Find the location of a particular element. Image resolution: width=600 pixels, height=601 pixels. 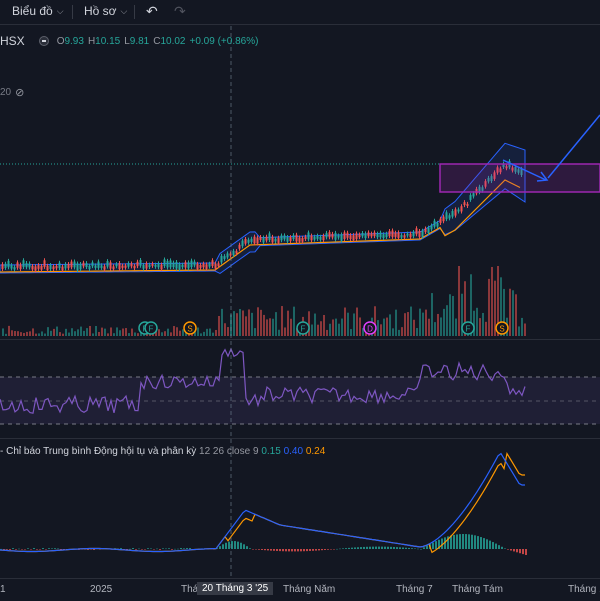

undo-icon: ↶ is located at coordinates (152, 11).